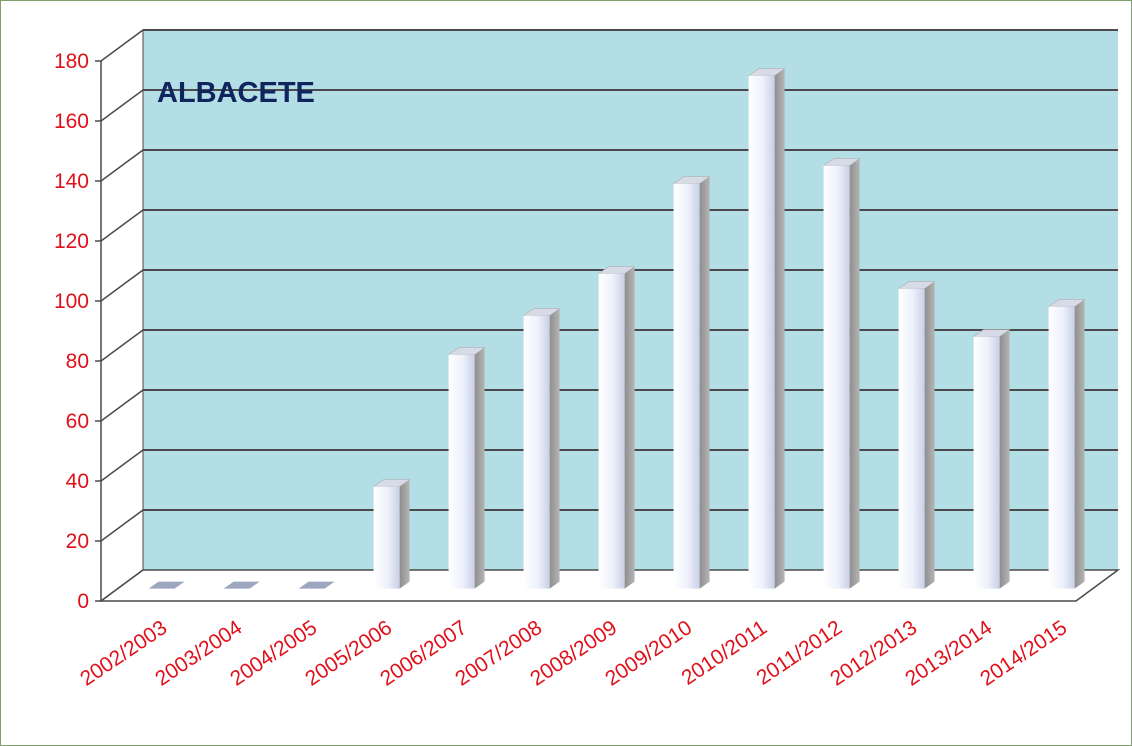 The image size is (1132, 746). What do you see at coordinates (77, 541) in the screenshot?
I see `y-tick-label: 20` at bounding box center [77, 541].